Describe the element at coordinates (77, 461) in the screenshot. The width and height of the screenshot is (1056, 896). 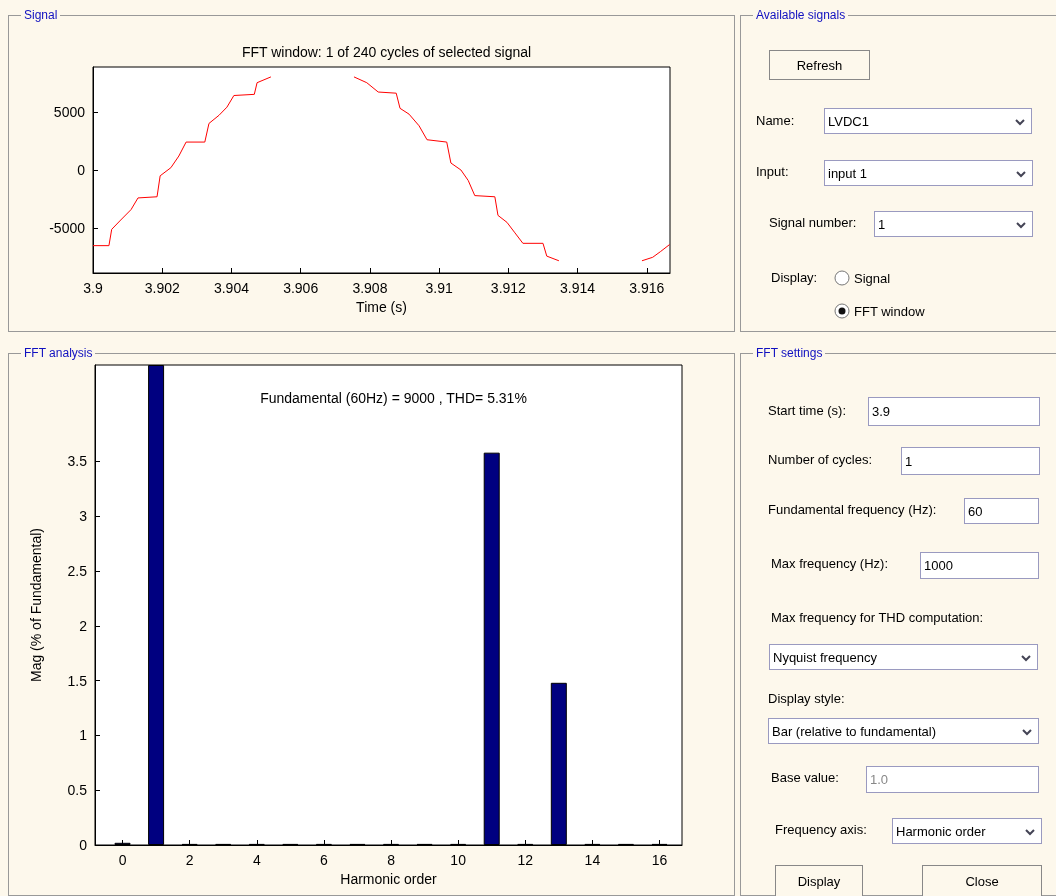
I see `y-tick-label: 3.5` at that location.